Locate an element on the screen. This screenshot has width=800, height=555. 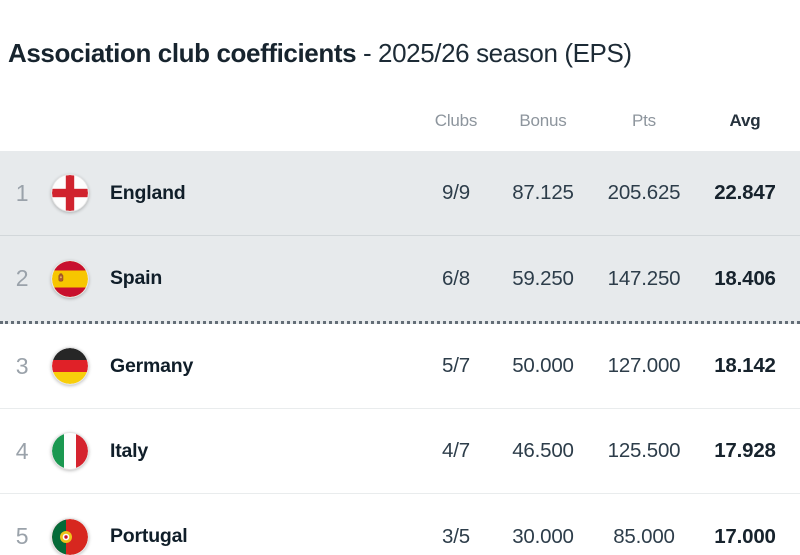
clubs-value: 3/5 is located at coordinates (456, 536).